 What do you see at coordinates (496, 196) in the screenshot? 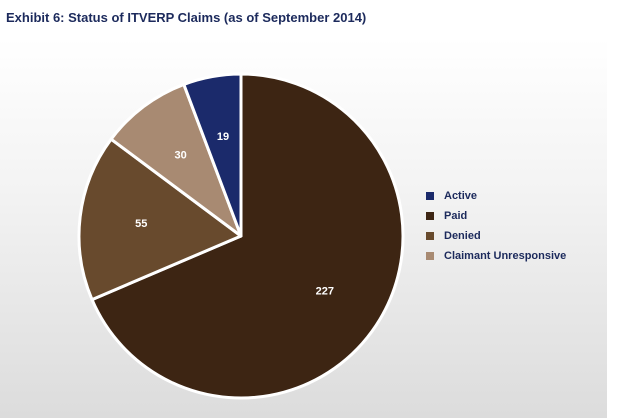
I see `legend-item-active: Active` at bounding box center [496, 196].